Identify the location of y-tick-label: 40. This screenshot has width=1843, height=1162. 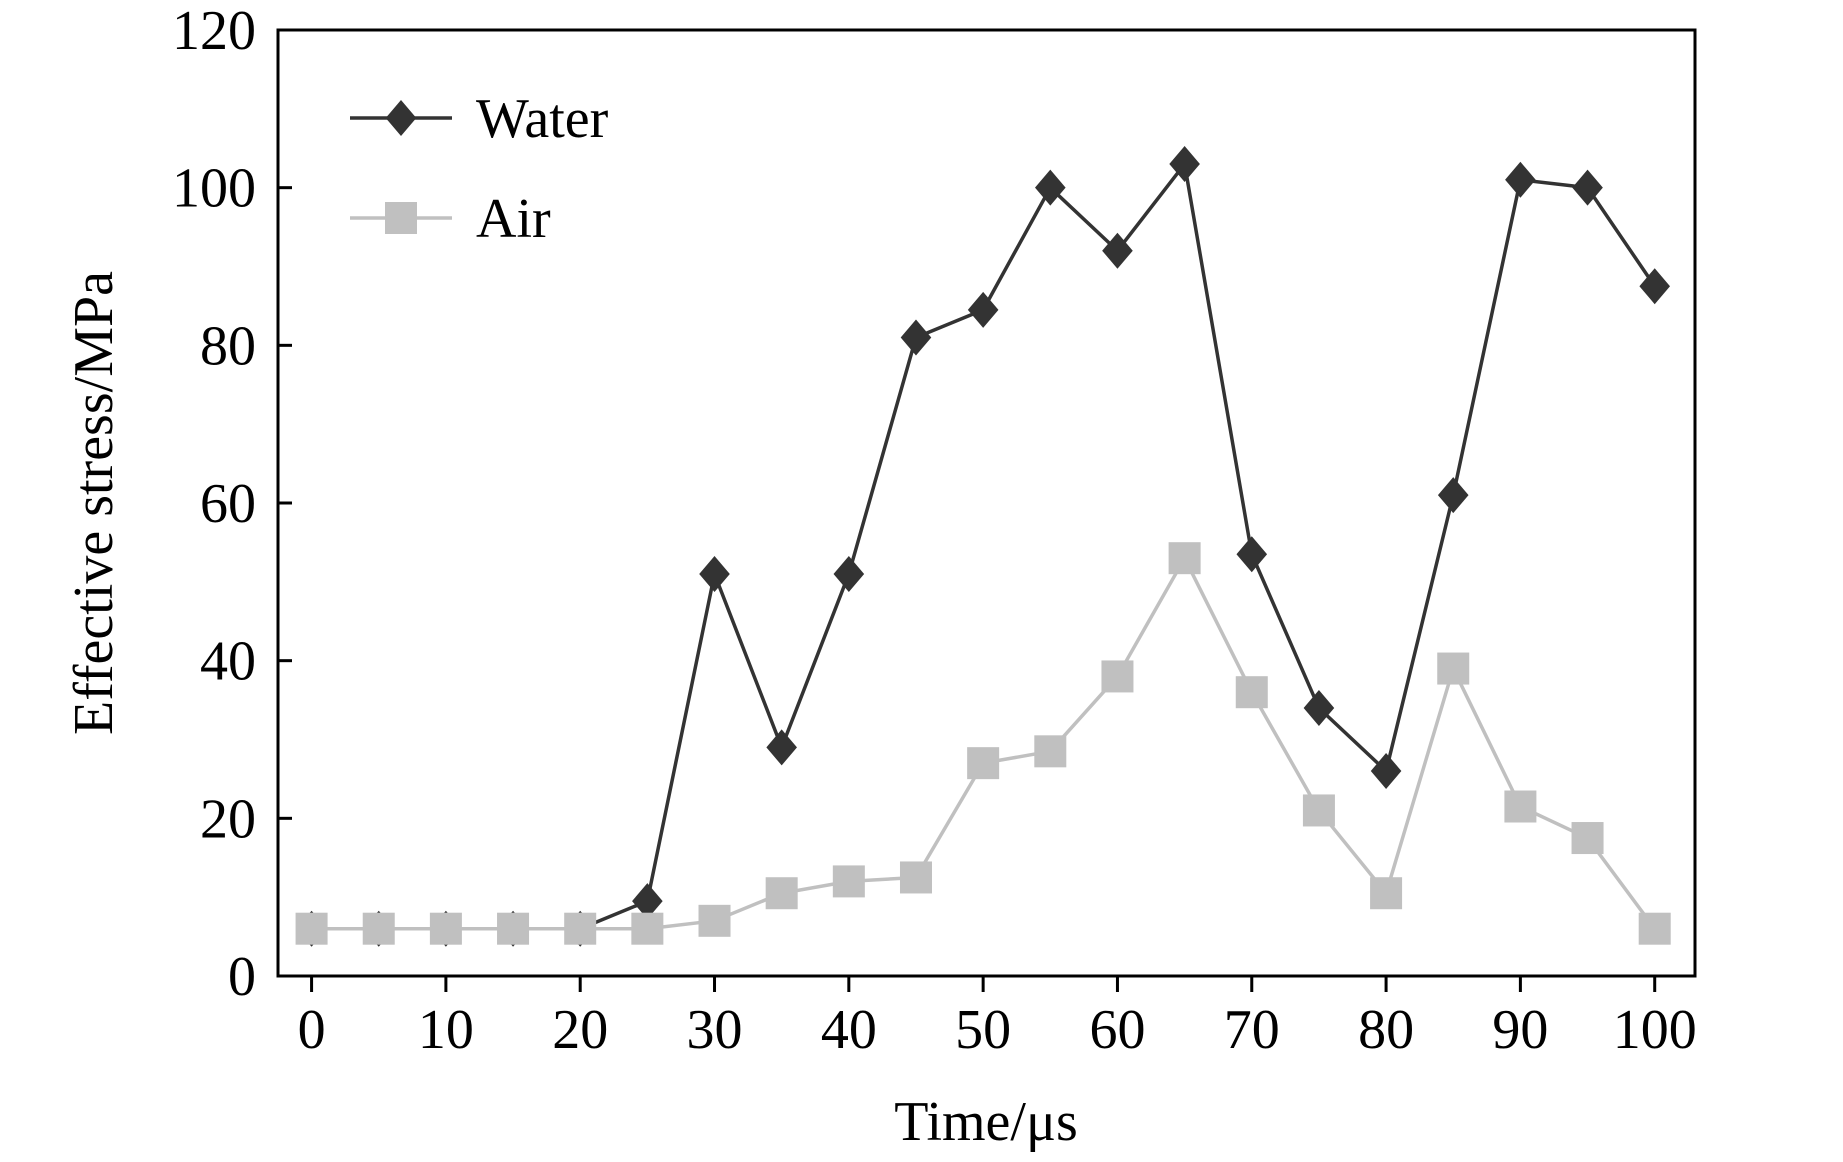
(228, 662).